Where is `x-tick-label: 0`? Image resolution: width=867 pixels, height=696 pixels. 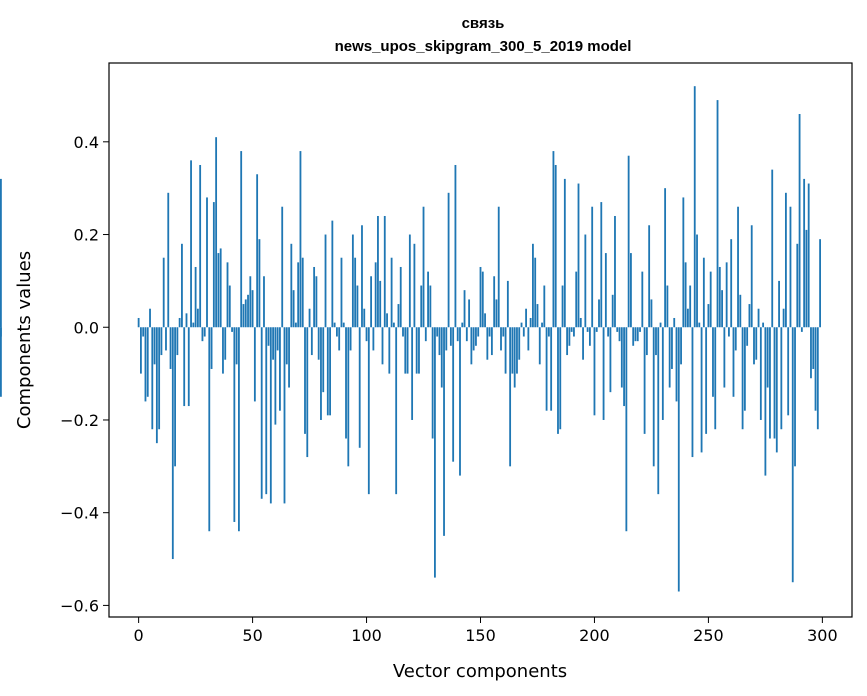 x-tick-label: 0 is located at coordinates (139, 635).